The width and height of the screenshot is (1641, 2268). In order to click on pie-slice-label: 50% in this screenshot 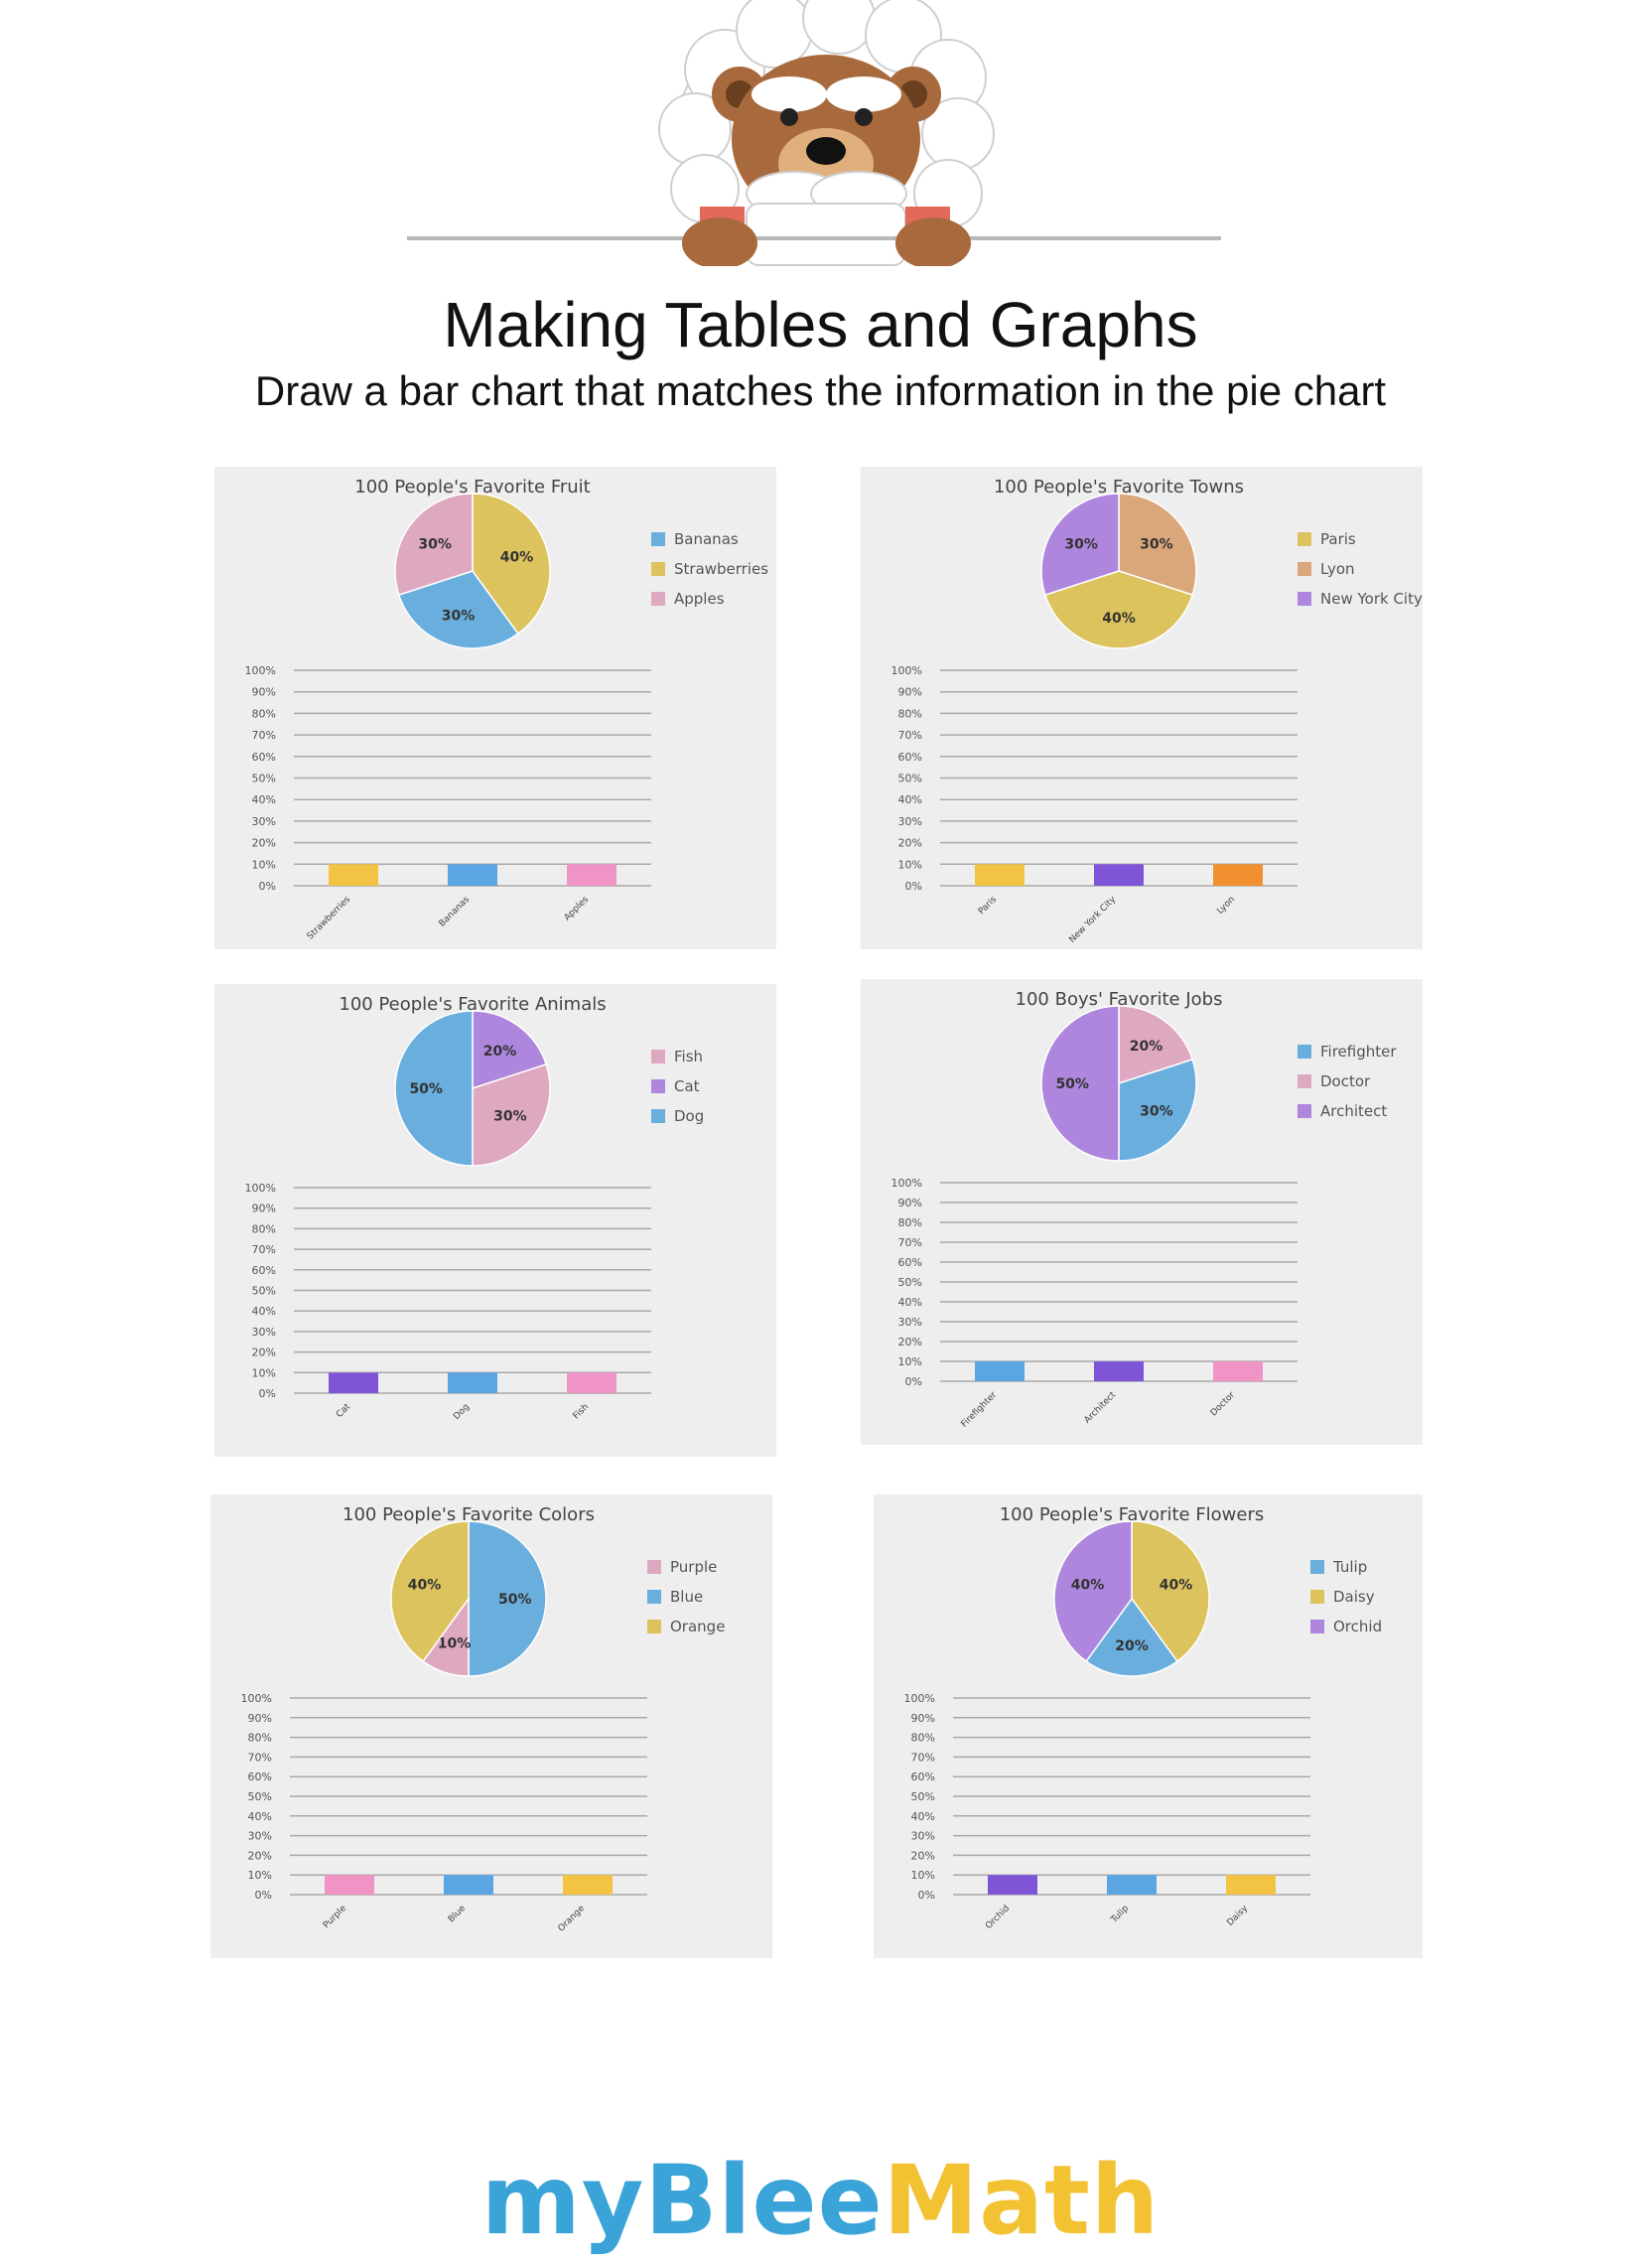, I will do `click(515, 1600)`.